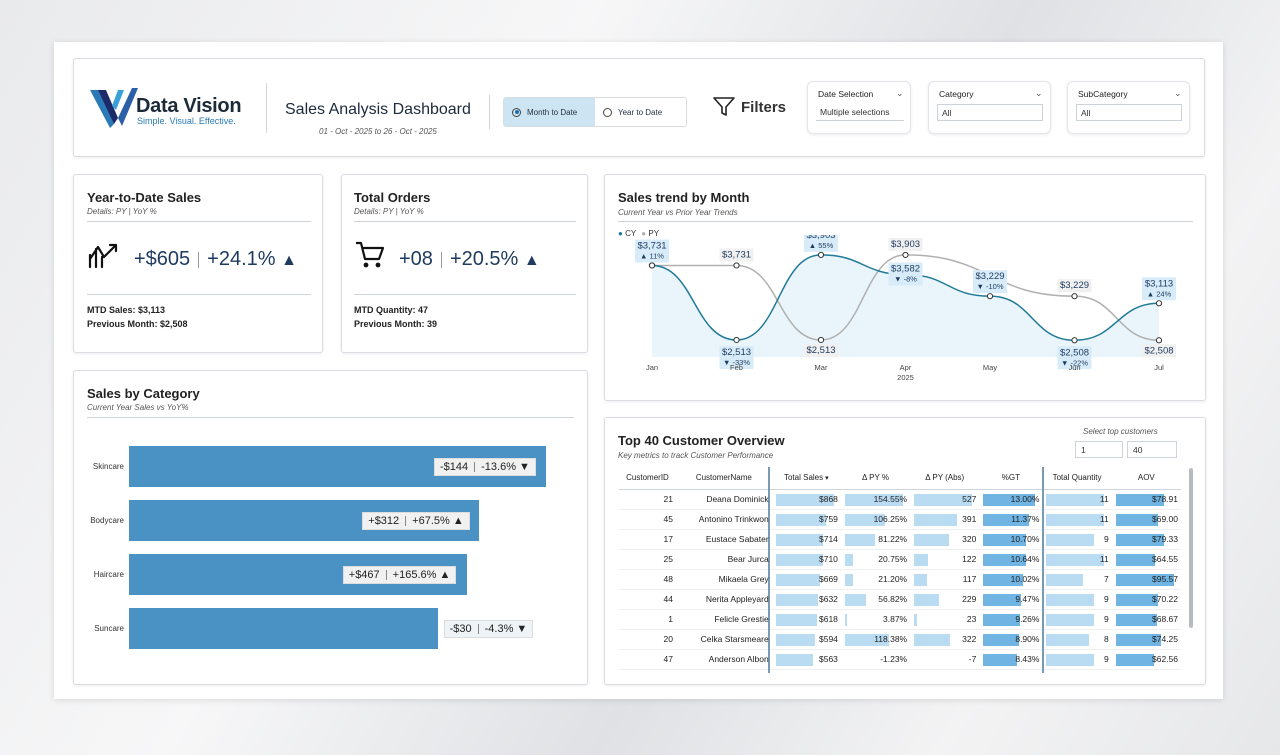 The height and width of the screenshot is (755, 1280). I want to click on period-toggle: Month to Date Year to Date, so click(595, 112).